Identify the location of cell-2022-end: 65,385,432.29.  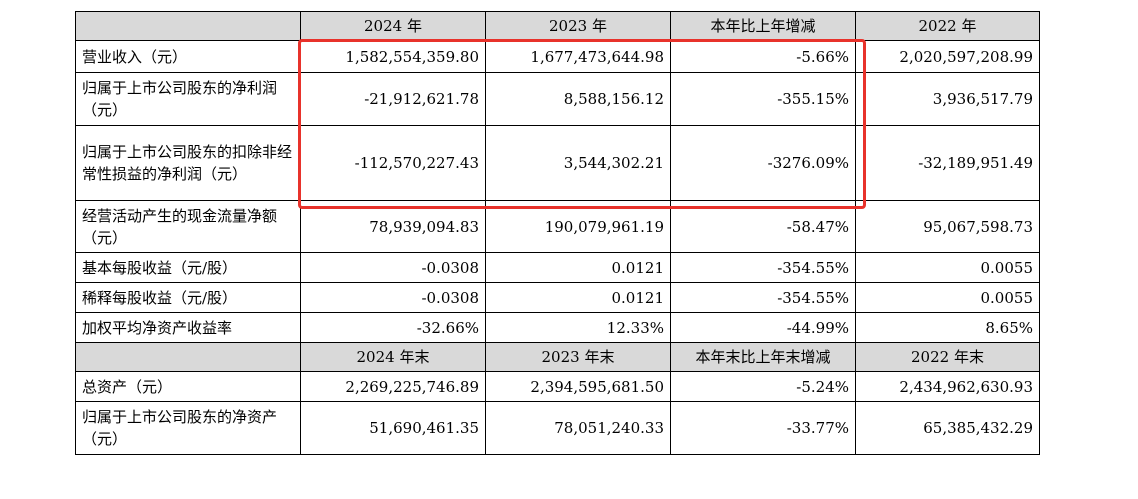
(947, 428).